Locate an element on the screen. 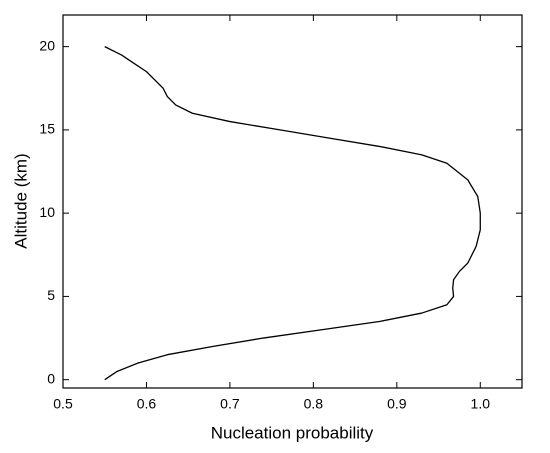 The height and width of the screenshot is (453, 550). x-tick-label: 0.7 is located at coordinates (230, 404).